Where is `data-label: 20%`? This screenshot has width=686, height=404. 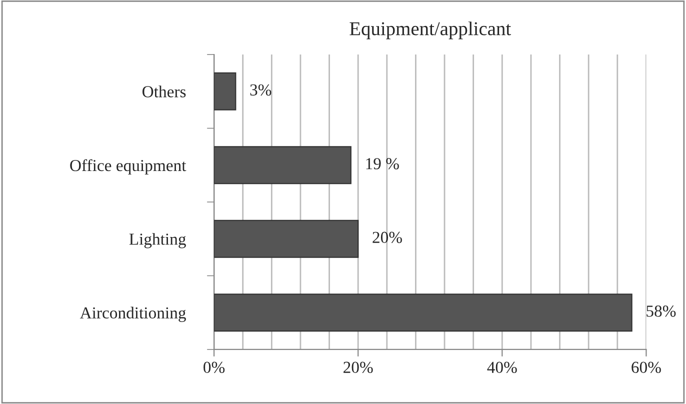
data-label: 20% is located at coordinates (387, 238).